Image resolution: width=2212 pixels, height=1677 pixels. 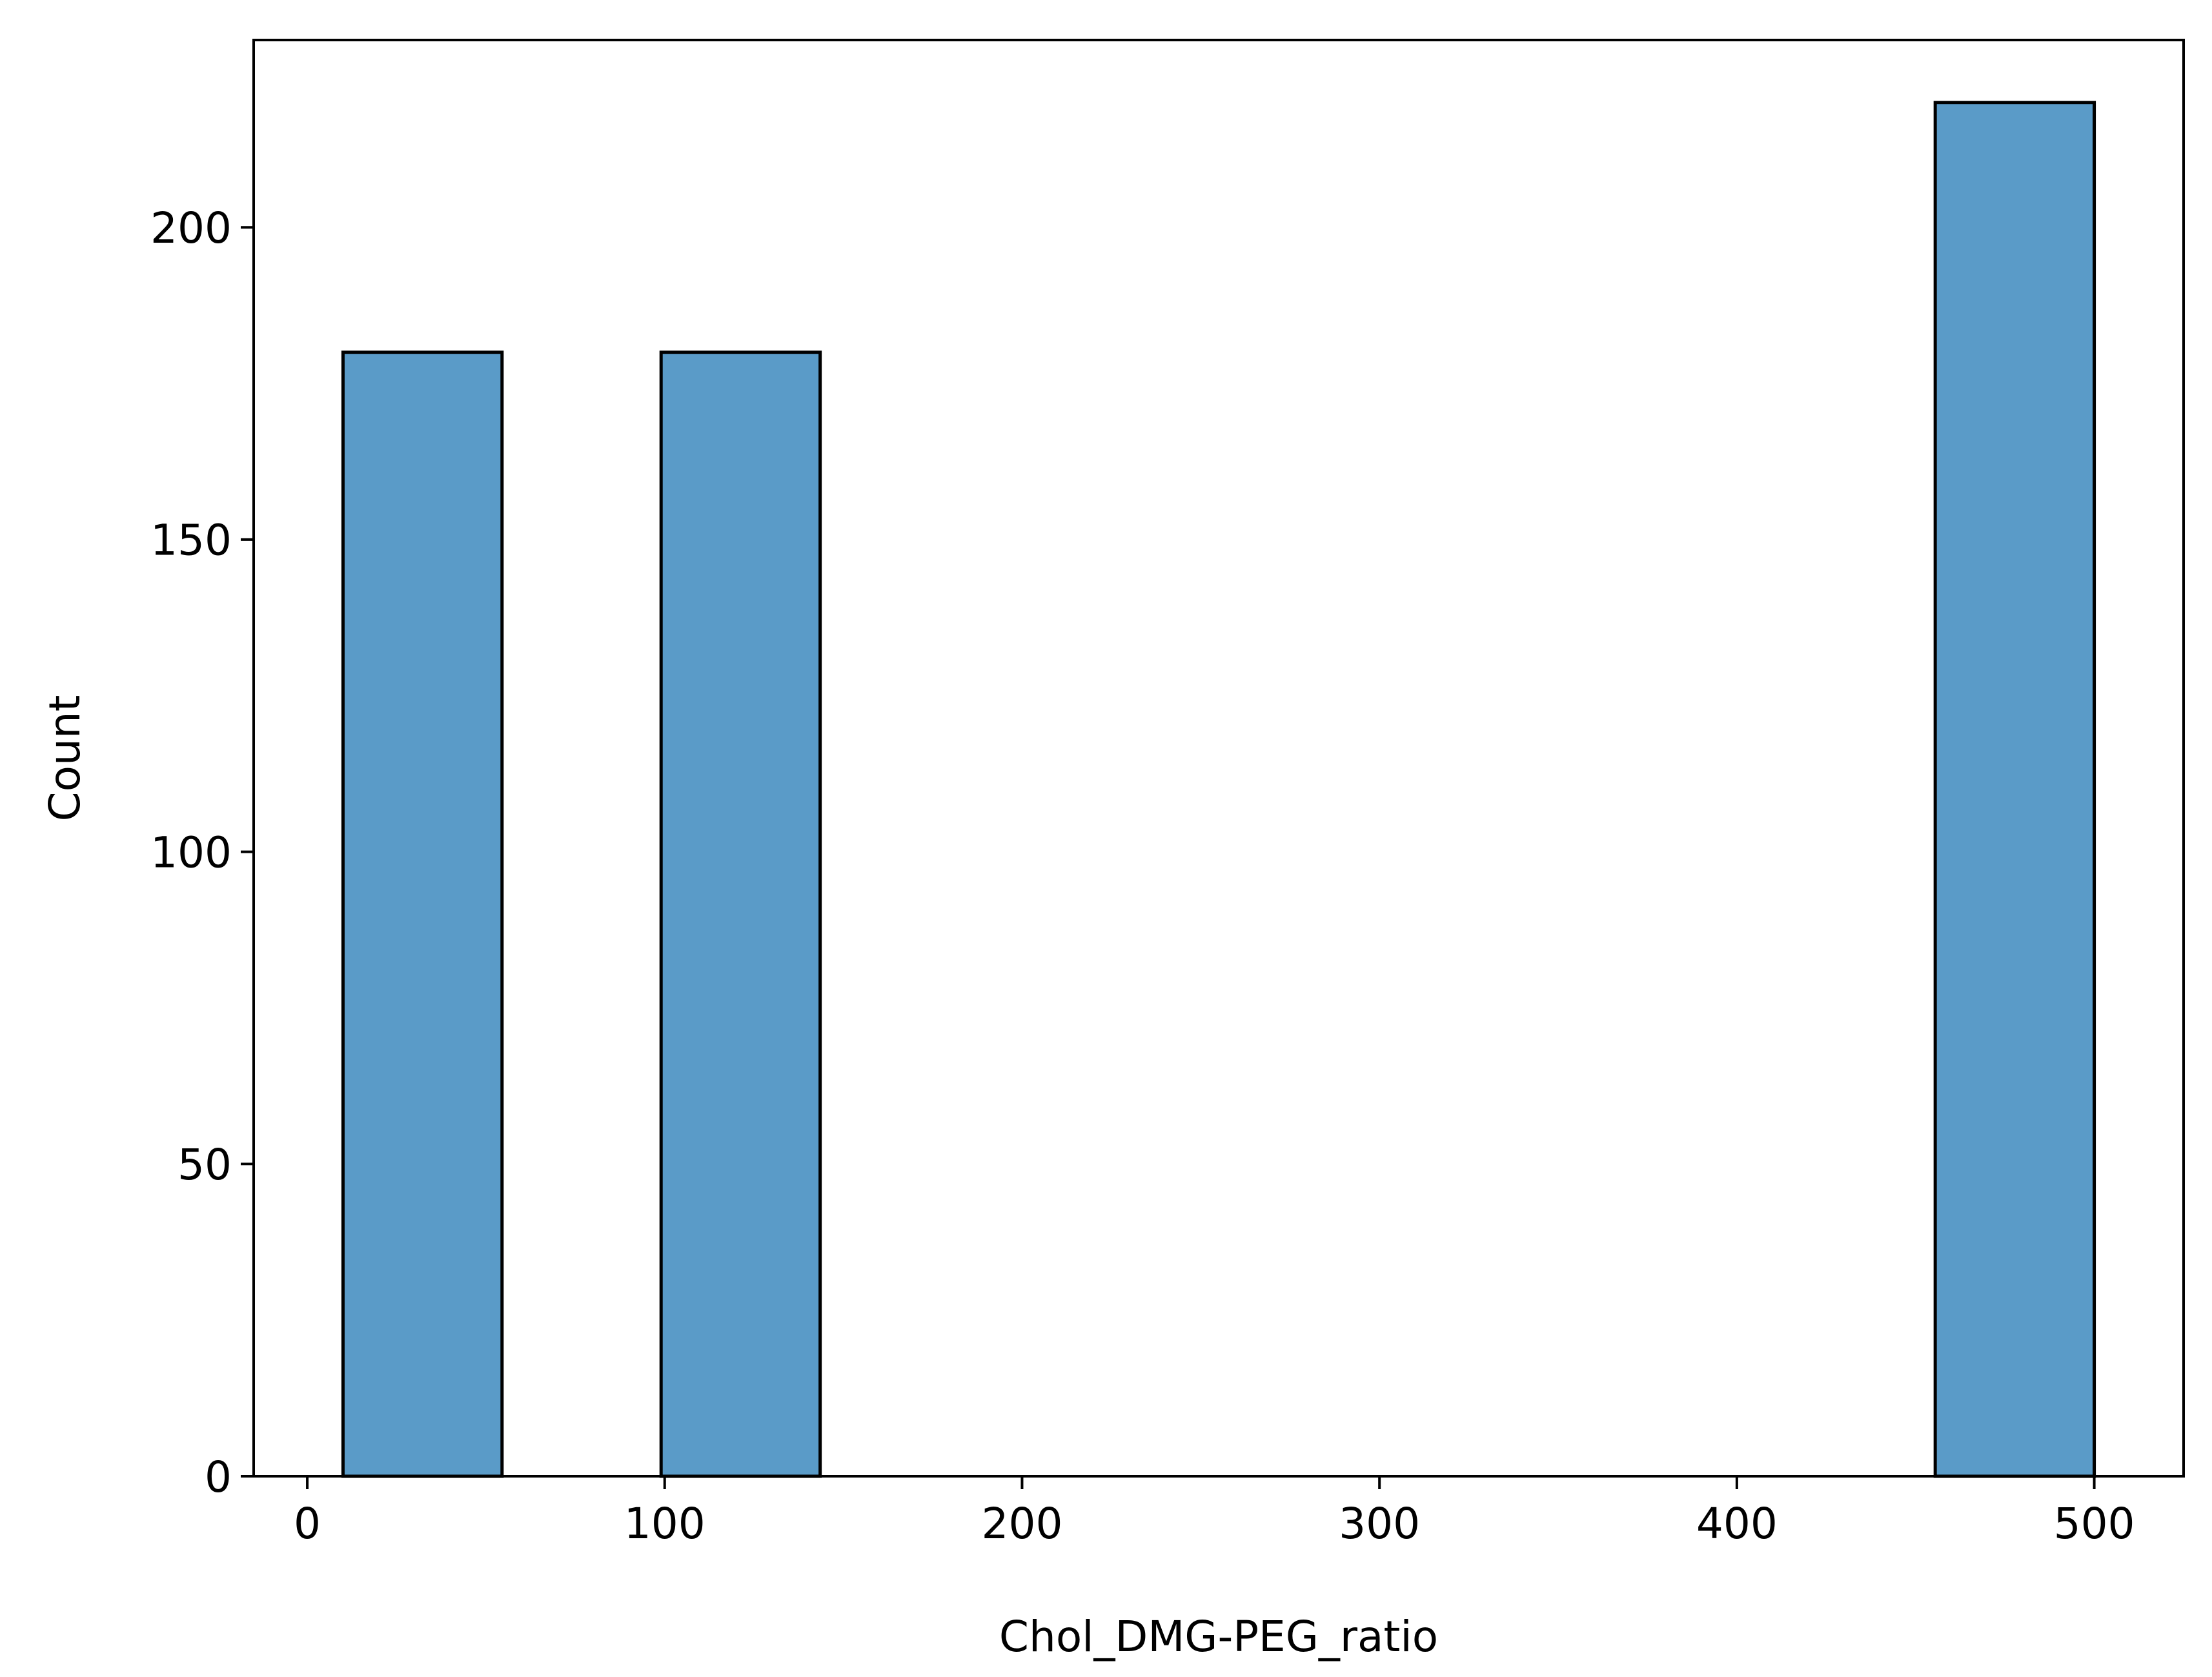 I want to click on y-tick-label: 100, so click(x=191, y=852).